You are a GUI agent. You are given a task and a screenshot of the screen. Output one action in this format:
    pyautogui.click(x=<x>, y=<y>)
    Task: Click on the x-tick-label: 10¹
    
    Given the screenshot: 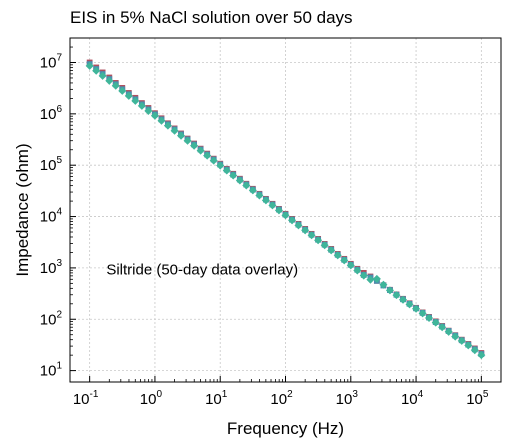 What is the action you would take?
    pyautogui.click(x=216, y=398)
    